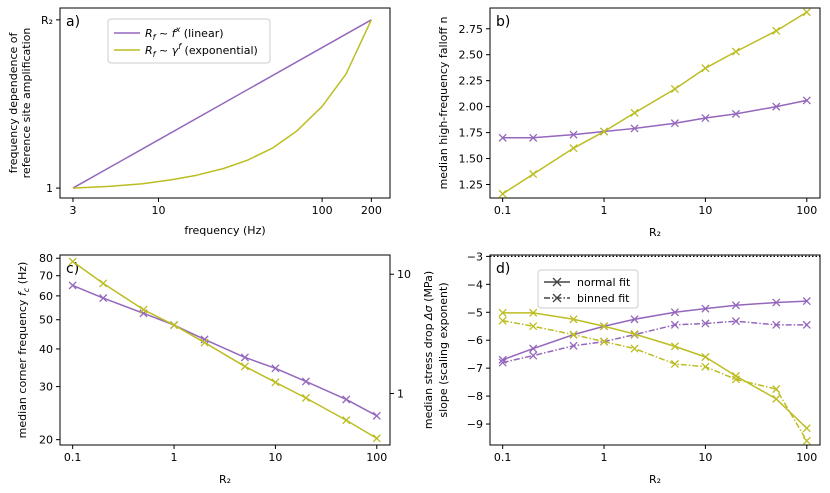 The width and height of the screenshot is (830, 493). Describe the element at coordinates (23, 350) in the screenshot. I see `panel-c-ylabel: median corner frequency fc (Hz)` at that location.